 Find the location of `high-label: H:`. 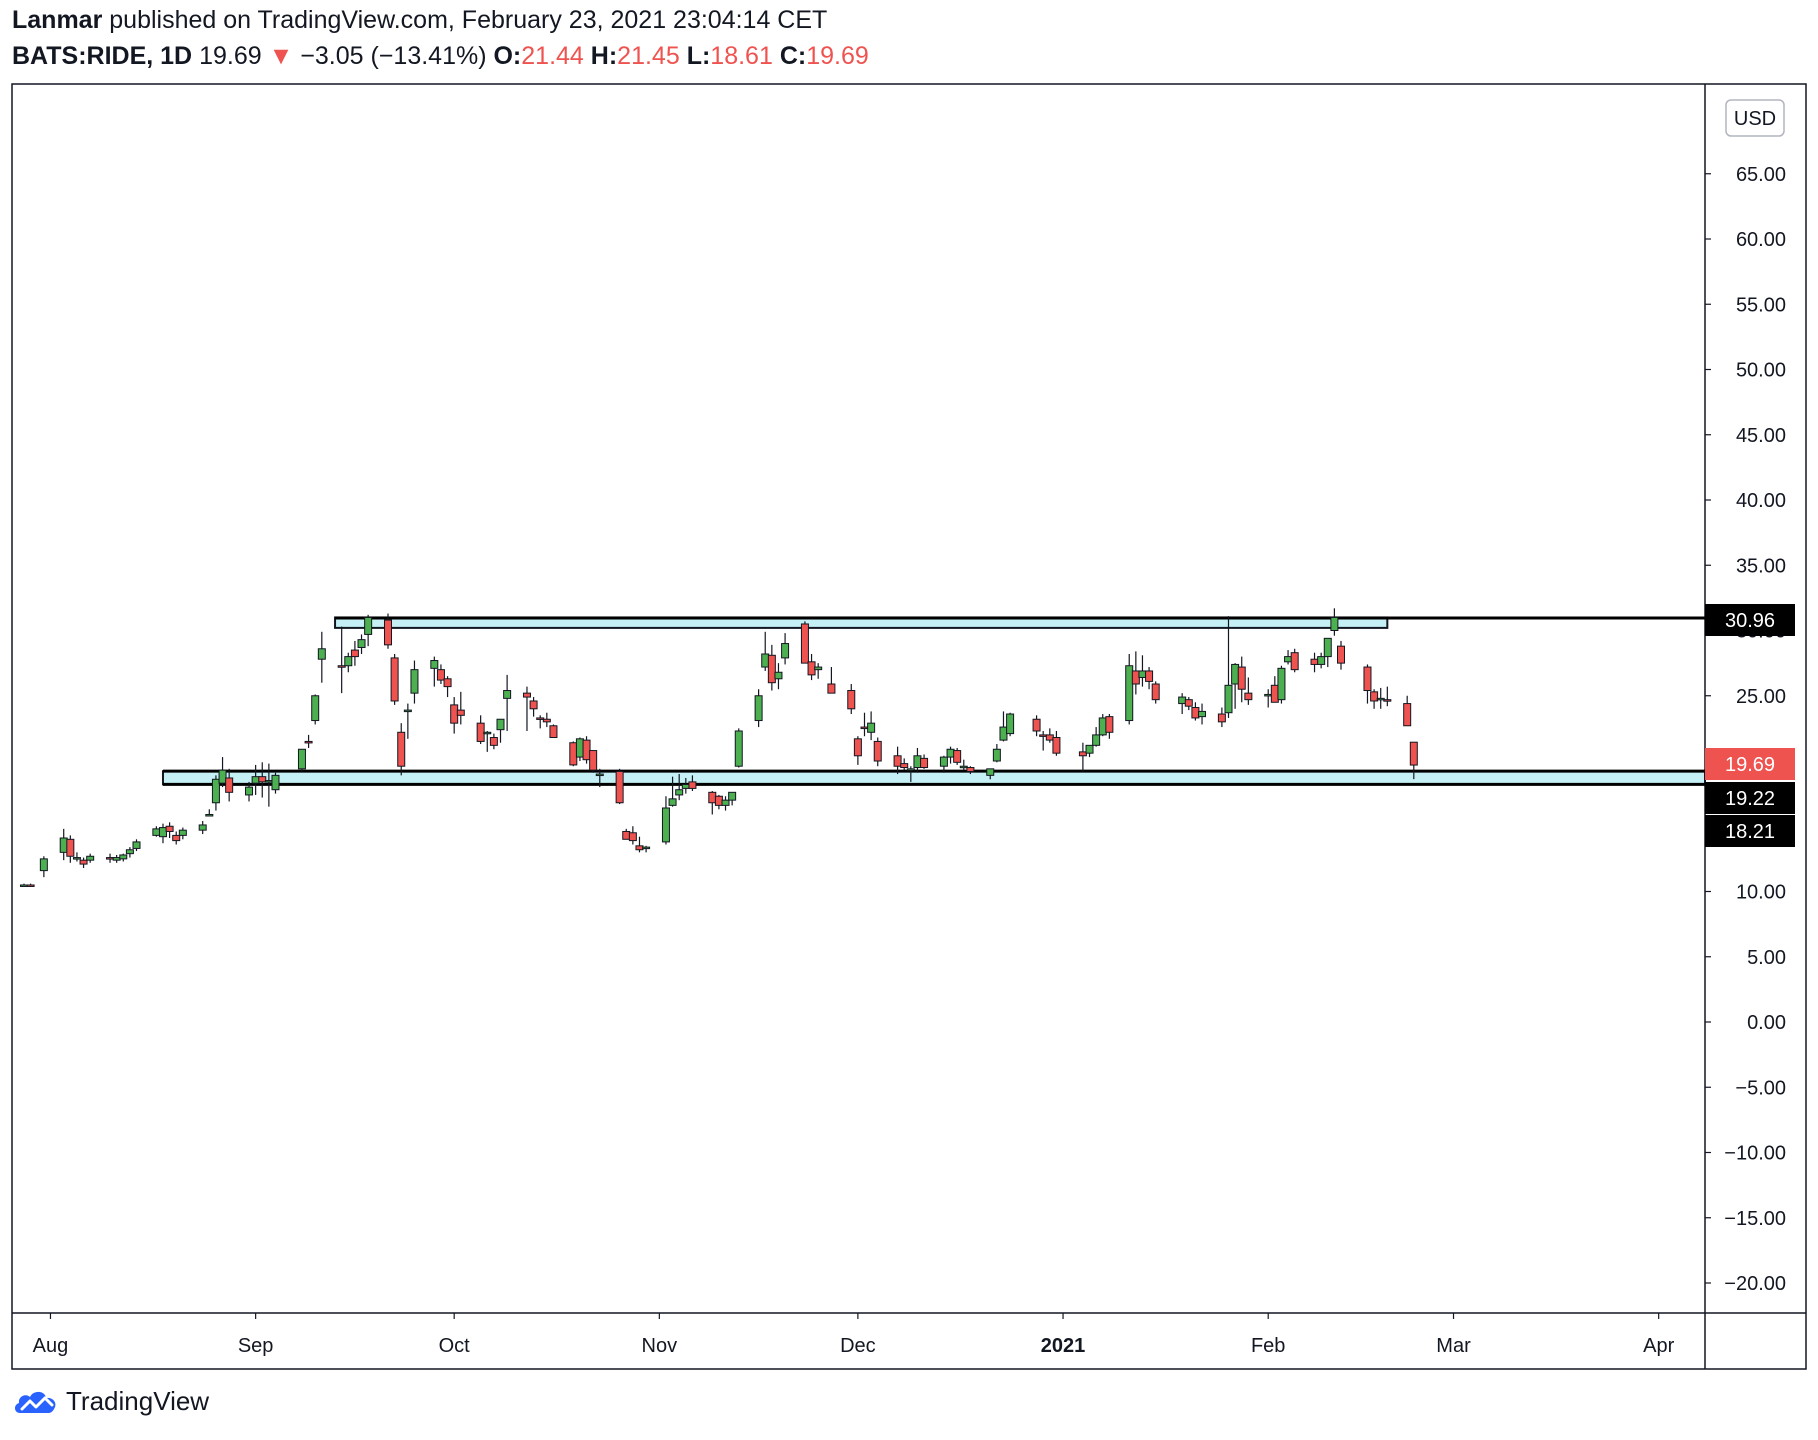

high-label: H: is located at coordinates (604, 56).